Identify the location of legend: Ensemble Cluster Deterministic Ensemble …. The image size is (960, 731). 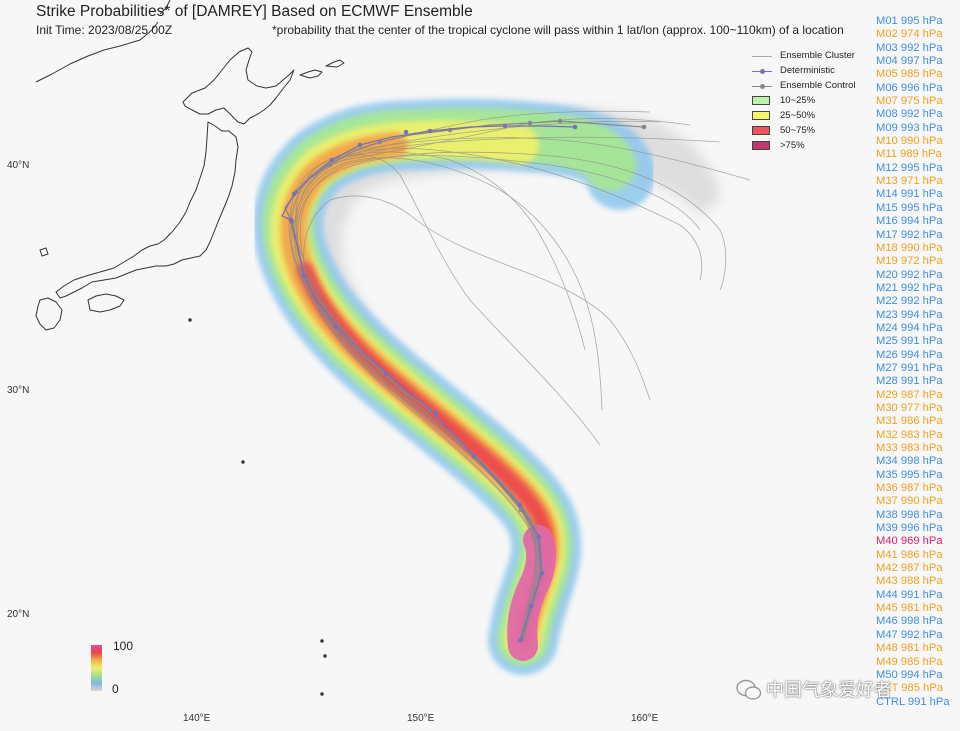
(804, 100).